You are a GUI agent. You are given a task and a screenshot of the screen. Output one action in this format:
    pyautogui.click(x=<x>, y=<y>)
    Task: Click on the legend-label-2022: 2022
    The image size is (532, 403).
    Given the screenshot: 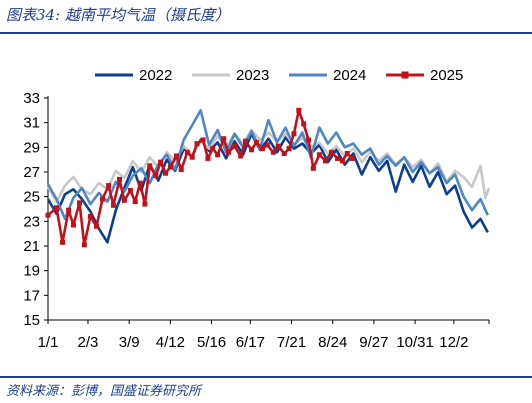 What is the action you would take?
    pyautogui.click(x=155, y=75)
    